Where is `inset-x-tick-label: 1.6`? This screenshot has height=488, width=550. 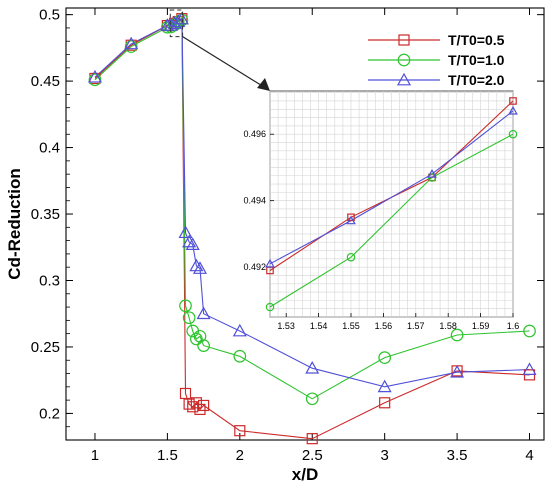
inset-x-tick-label: 1.6 is located at coordinates (513, 326).